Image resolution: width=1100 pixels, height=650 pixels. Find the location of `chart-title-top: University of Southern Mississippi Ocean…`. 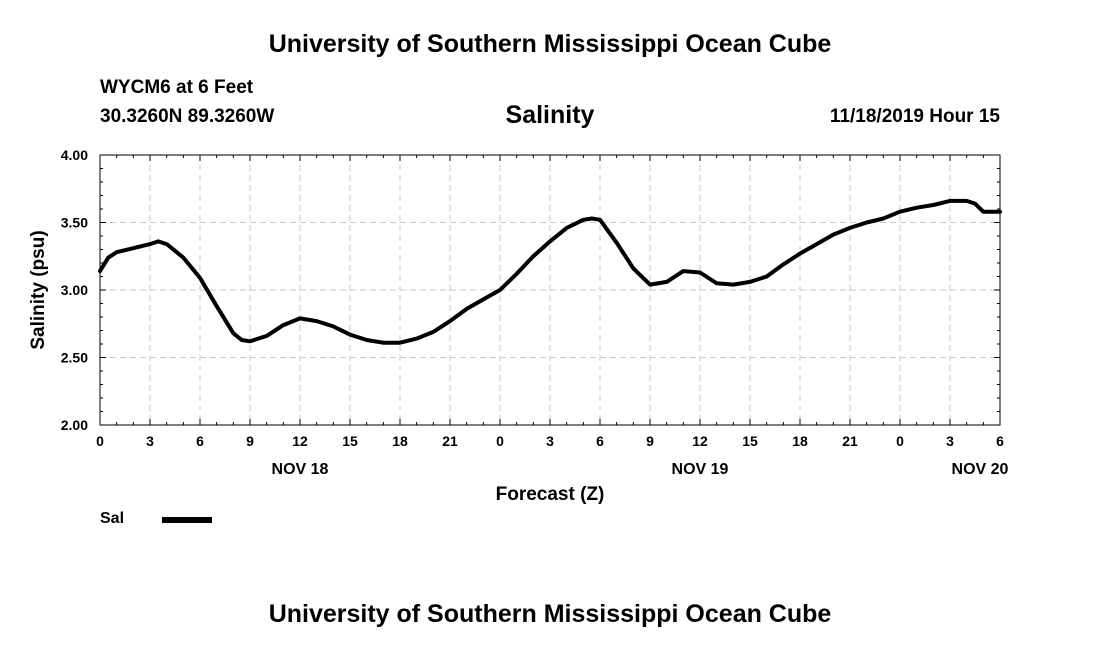

chart-title-top: University of Southern Mississippi Ocean… is located at coordinates (550, 44).